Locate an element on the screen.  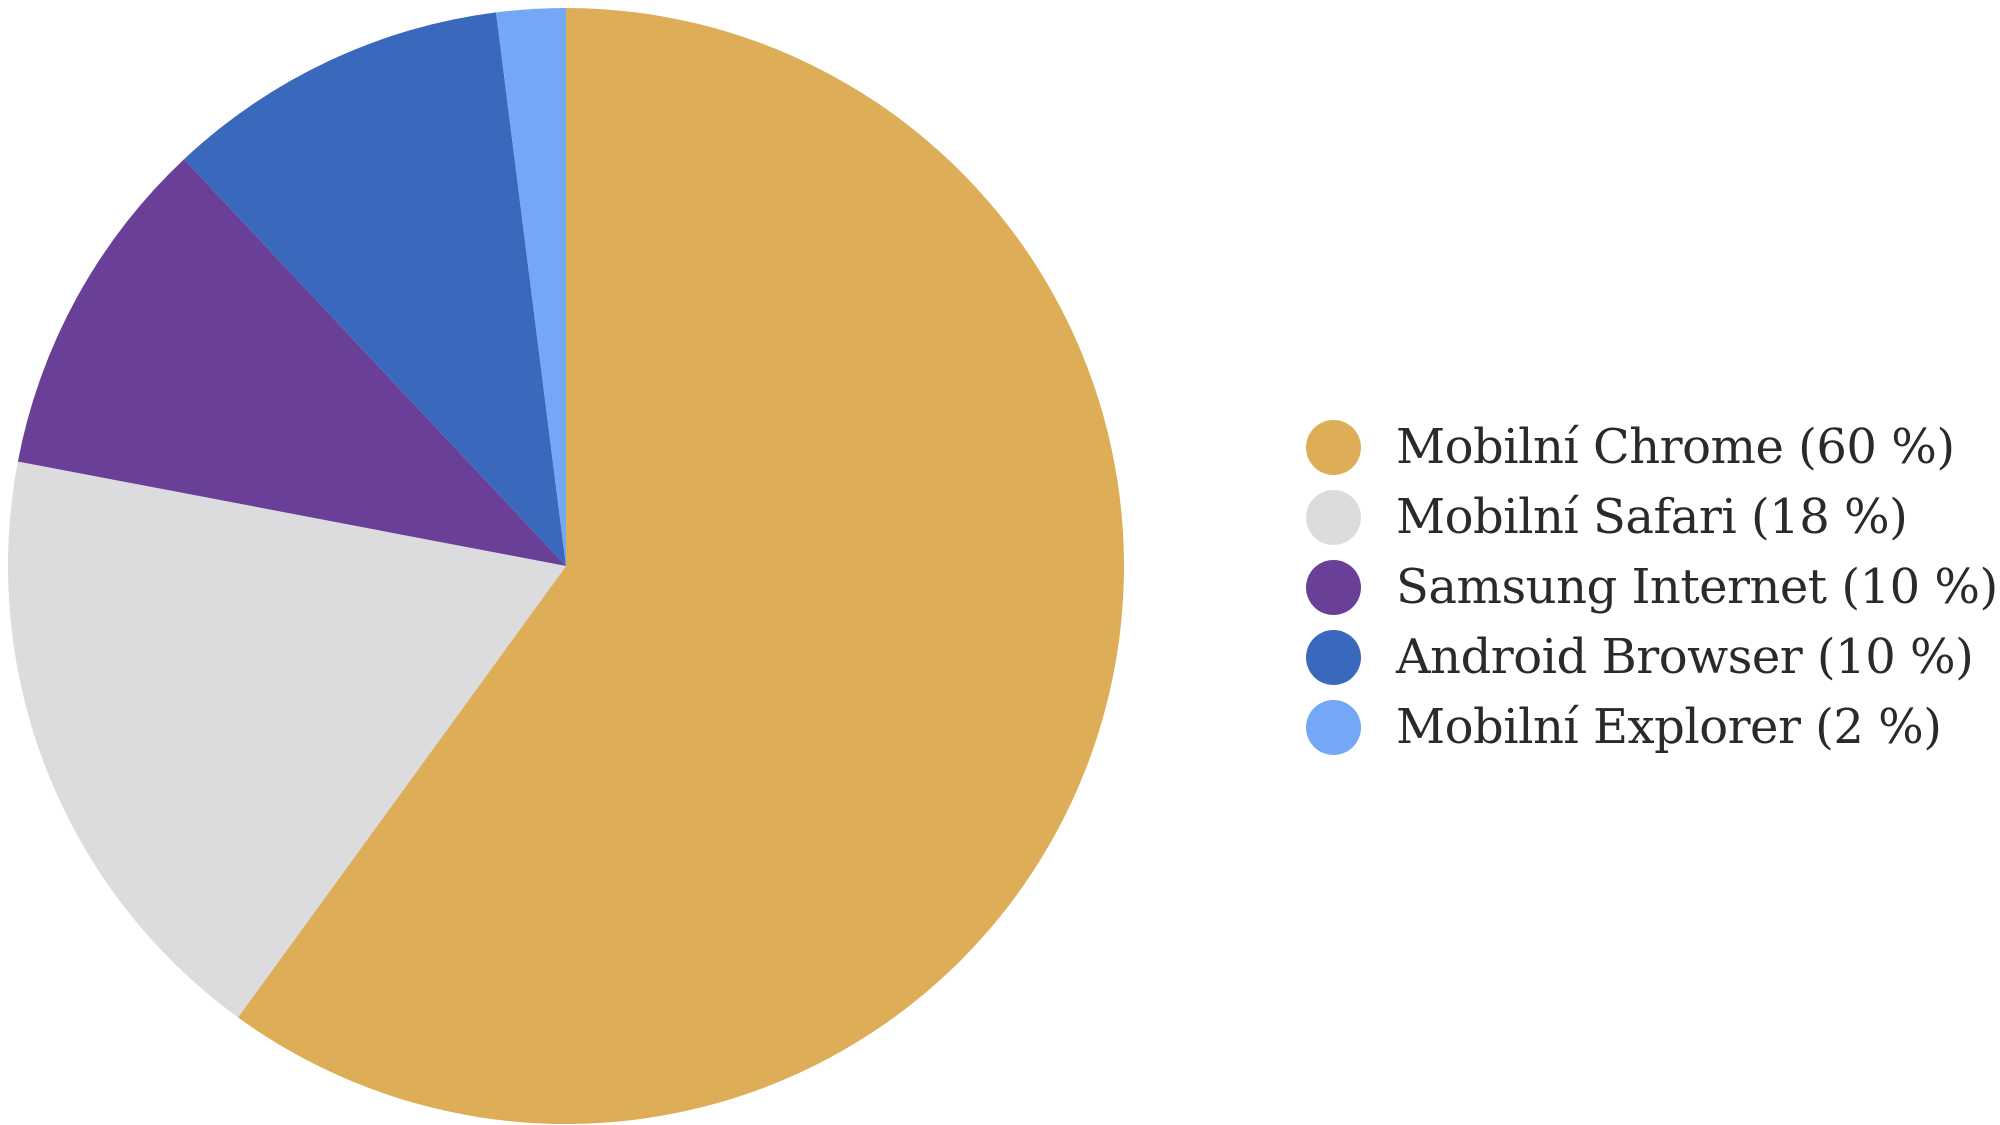
legend-item: Samsung Internet (10 %) is located at coordinates (1652, 587).